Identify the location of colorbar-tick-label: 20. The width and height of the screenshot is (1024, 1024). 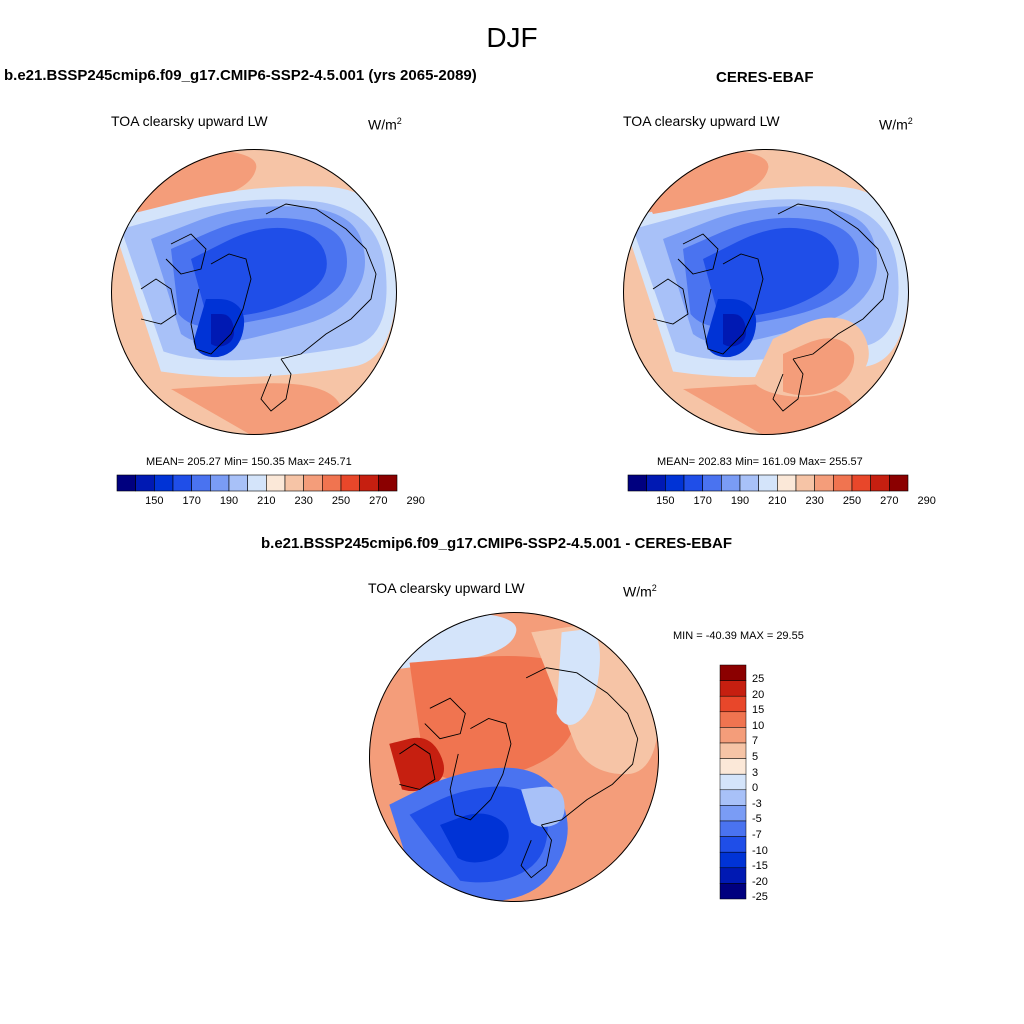
(758, 694).